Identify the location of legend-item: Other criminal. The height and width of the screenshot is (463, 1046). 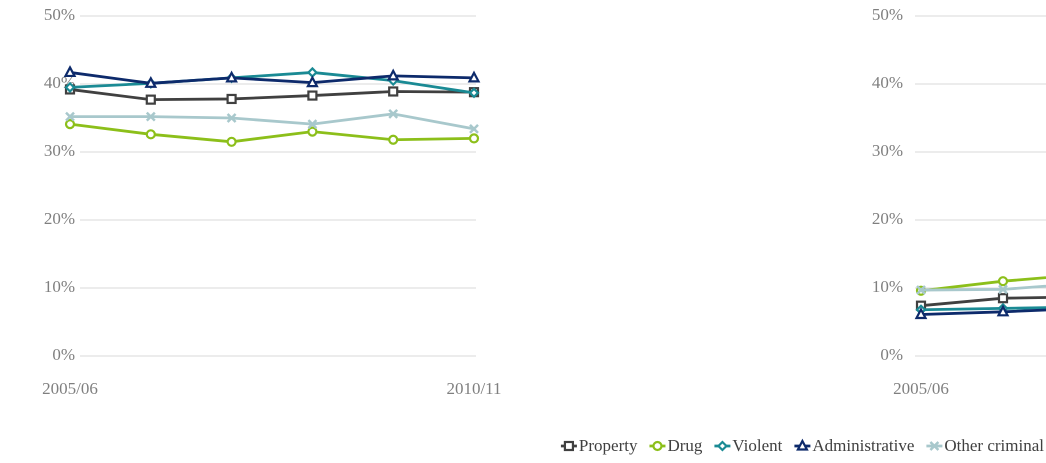
(985, 445).